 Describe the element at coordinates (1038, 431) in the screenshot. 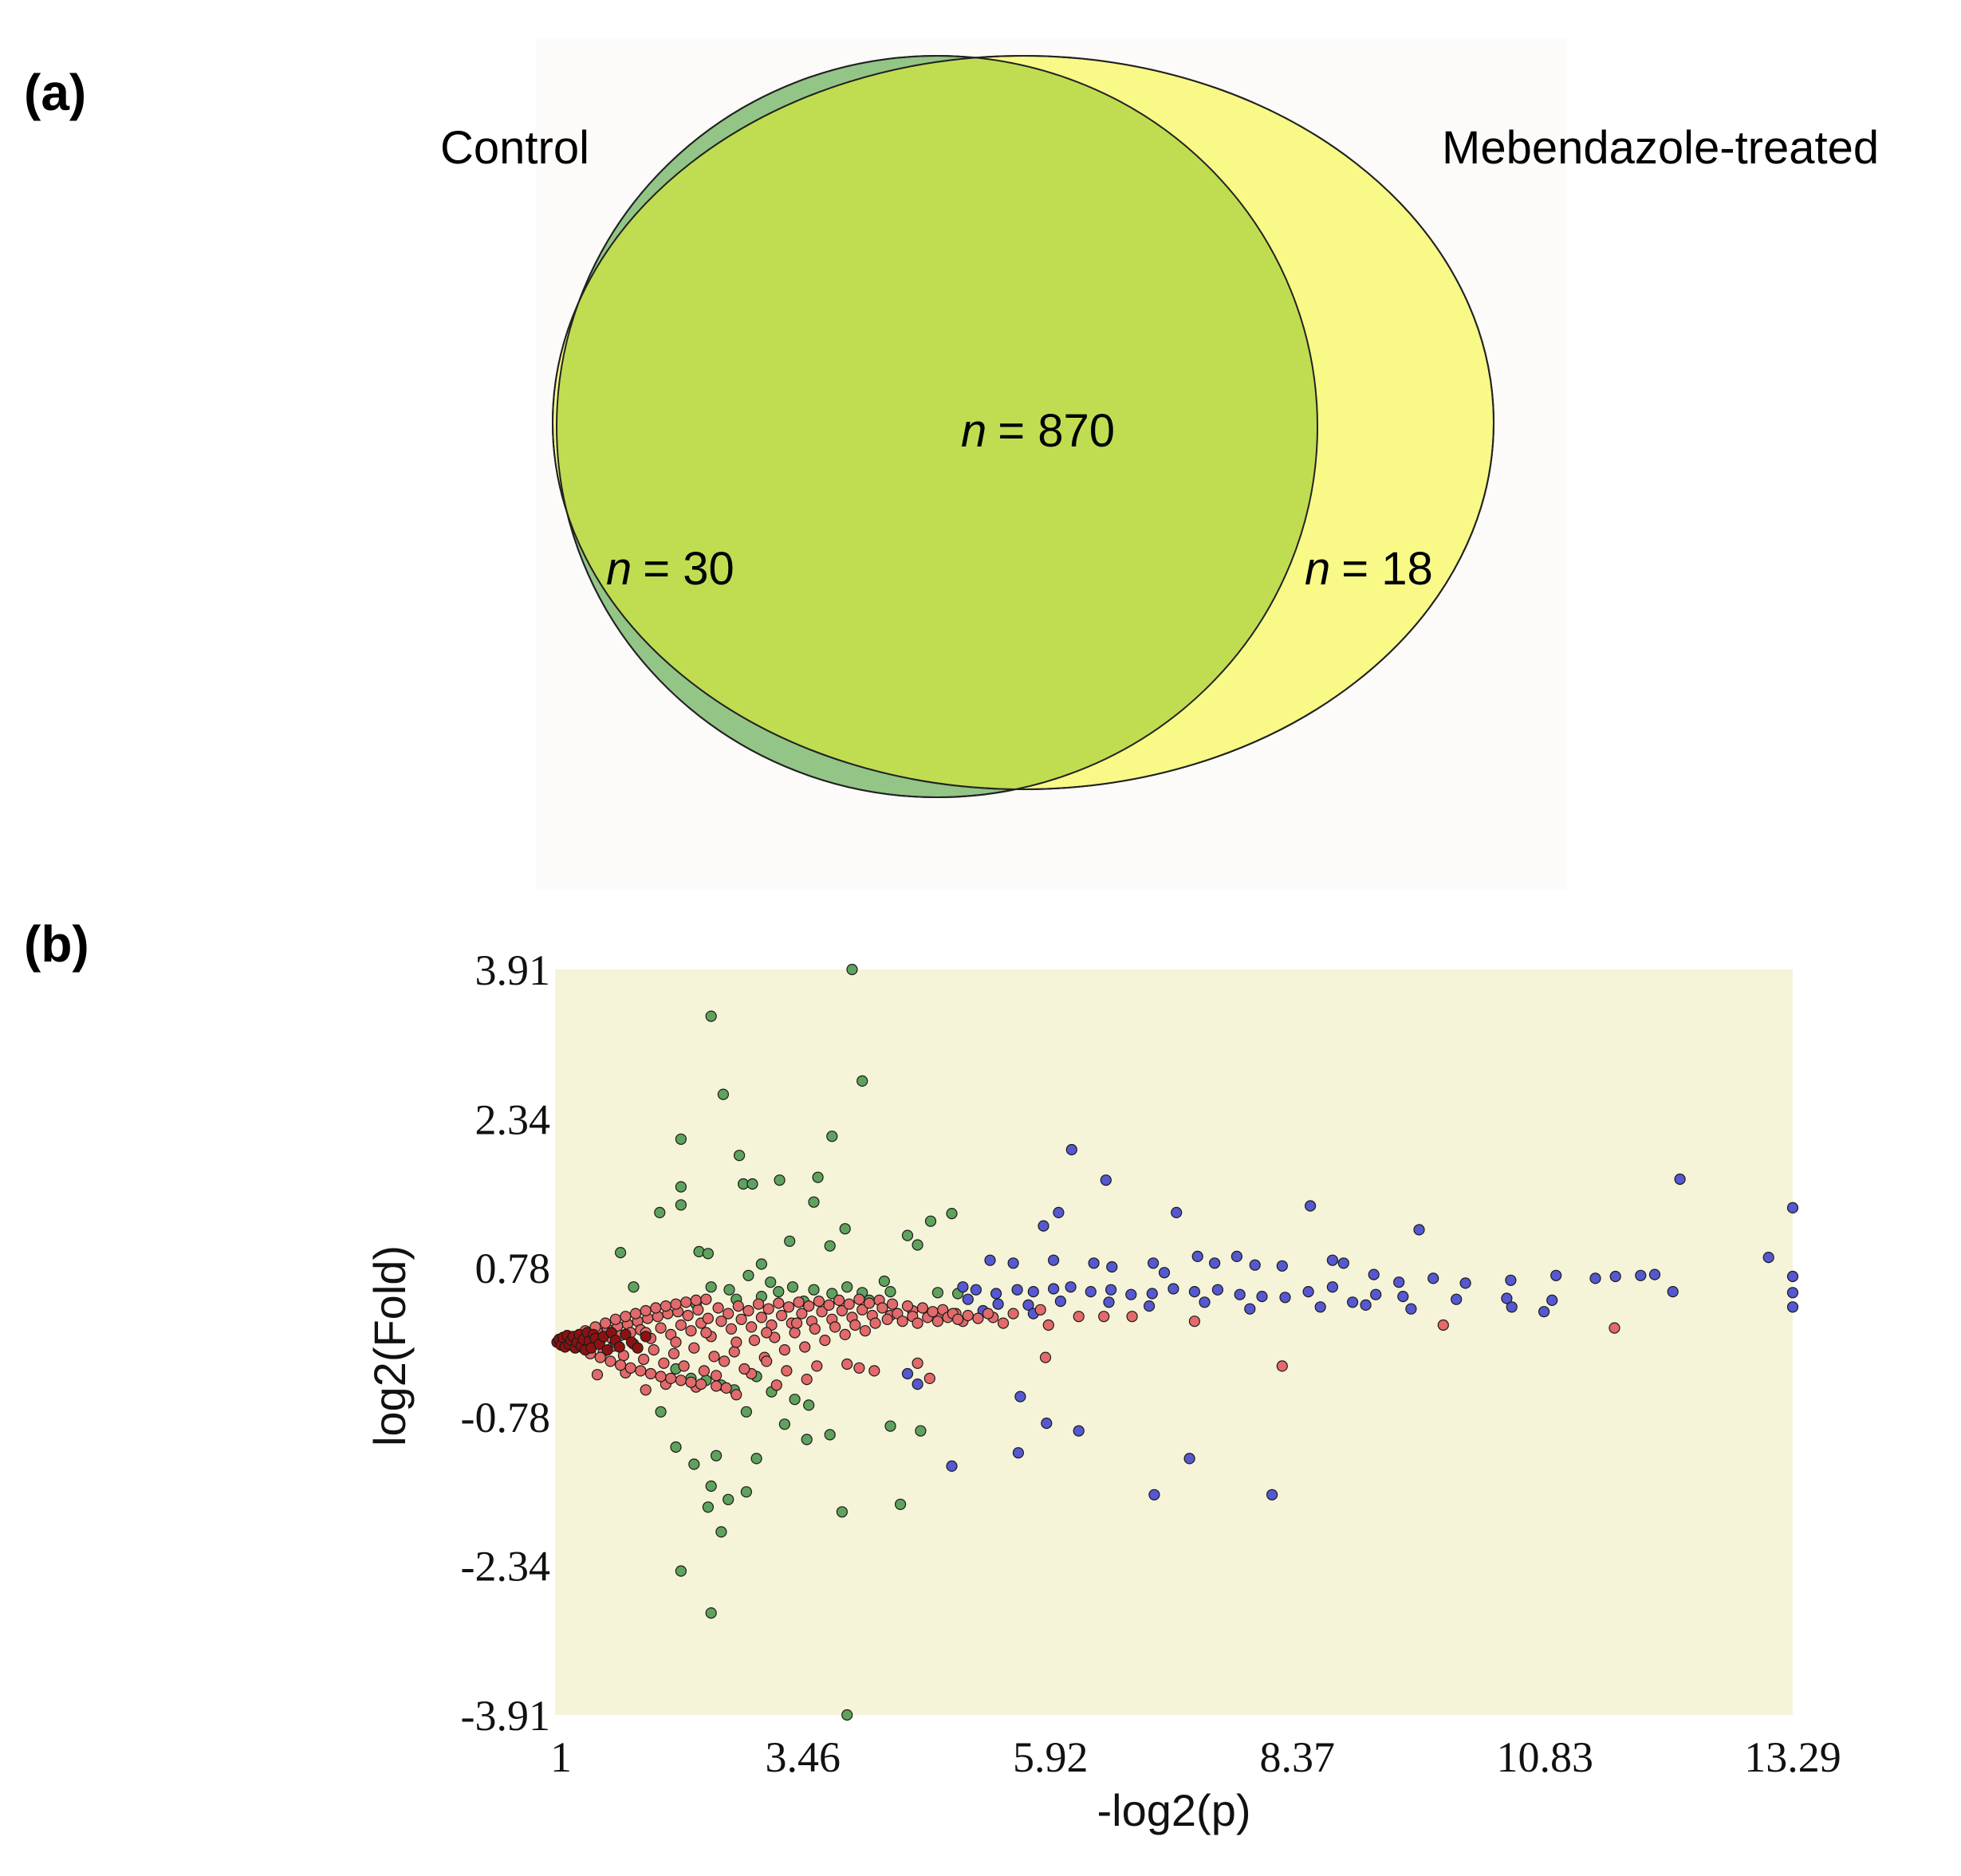

I see `venn-count-intersection: n = 870` at that location.